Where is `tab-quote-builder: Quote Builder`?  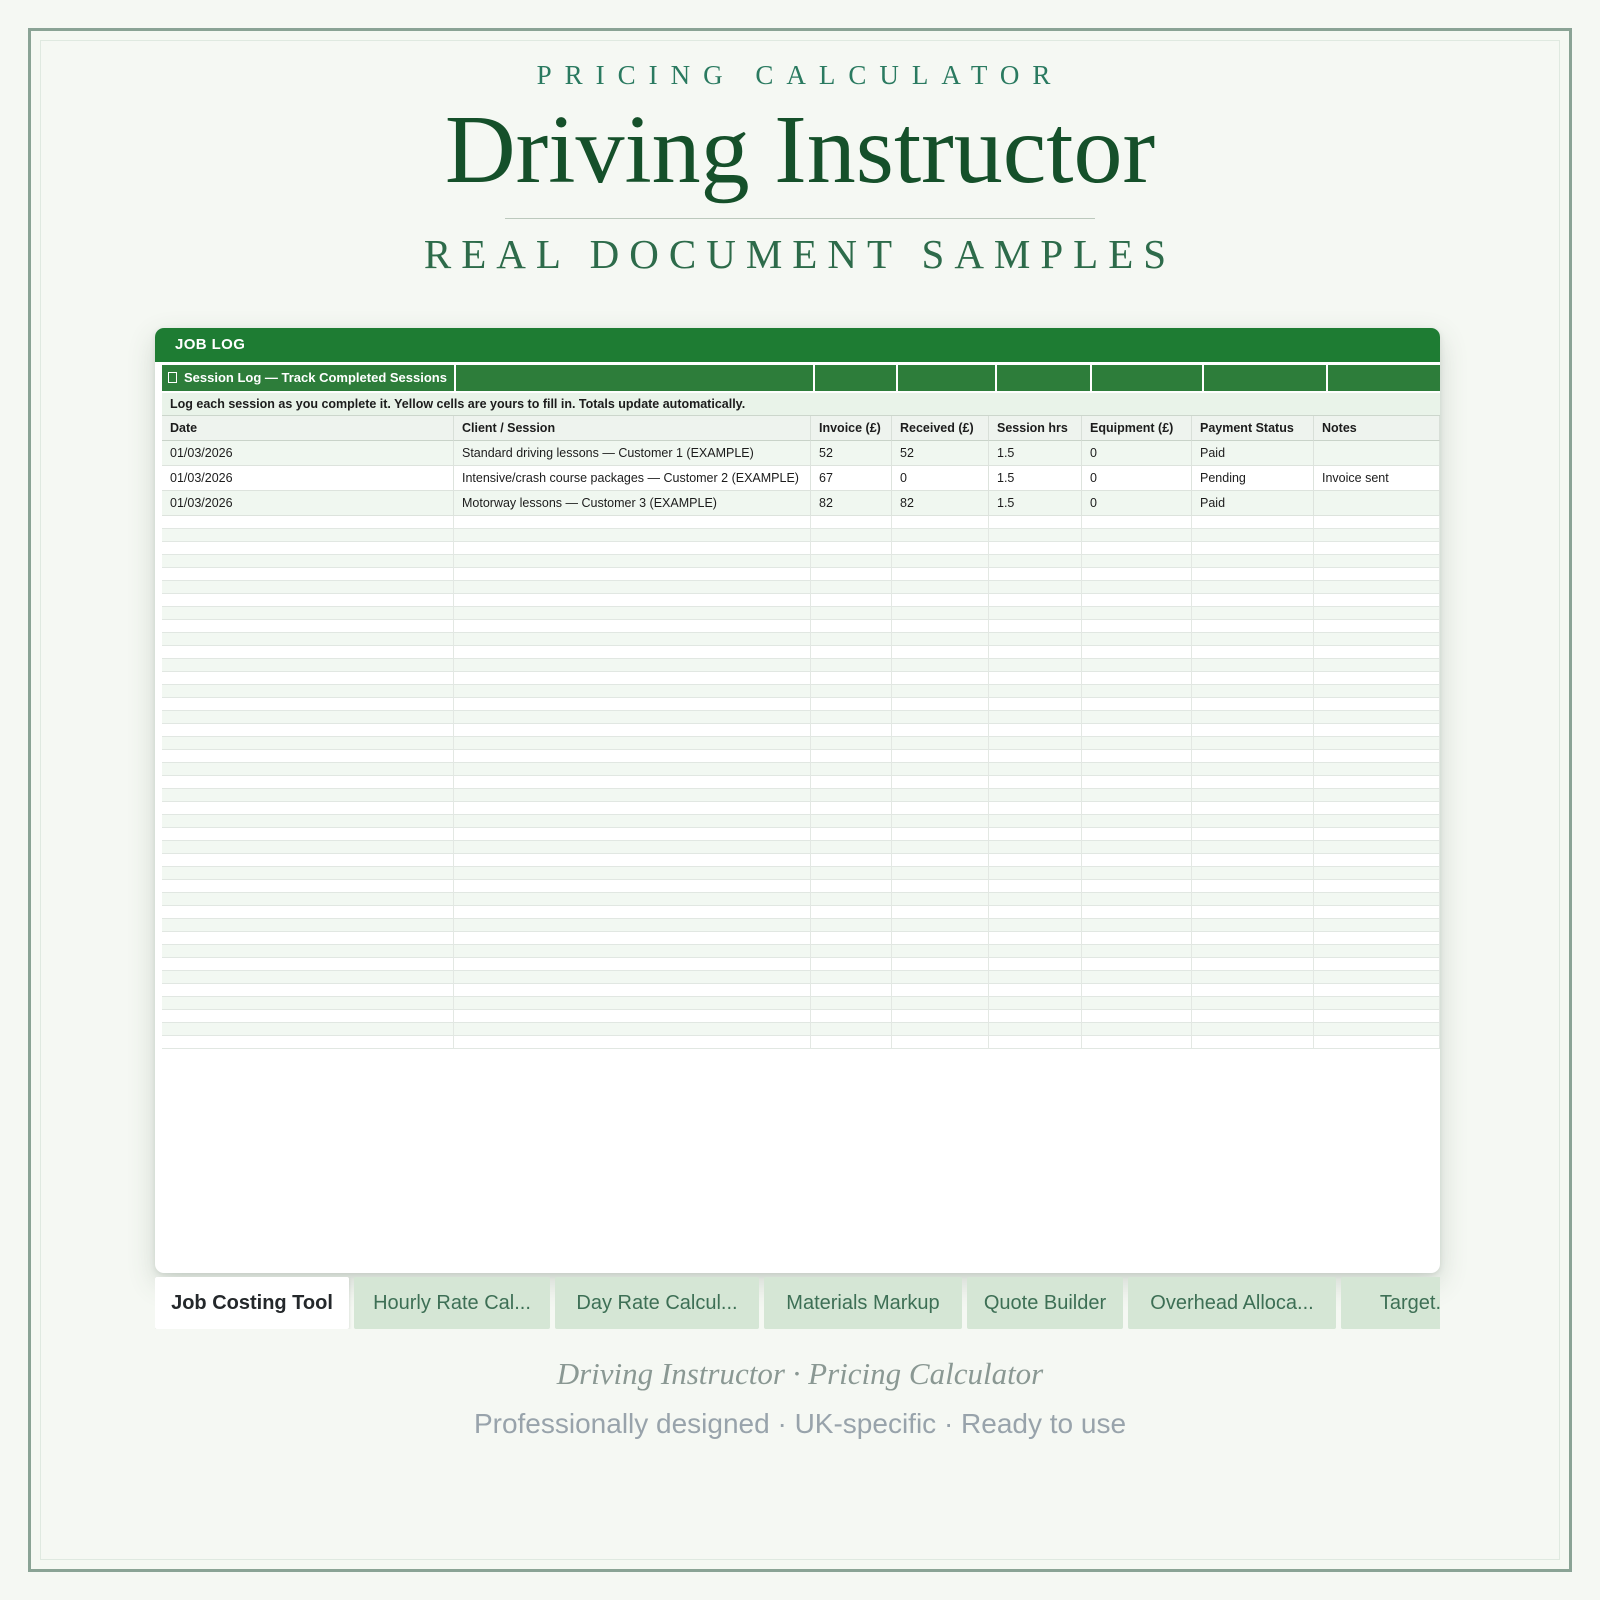 tab-quote-builder: Quote Builder is located at coordinates (1045, 1303).